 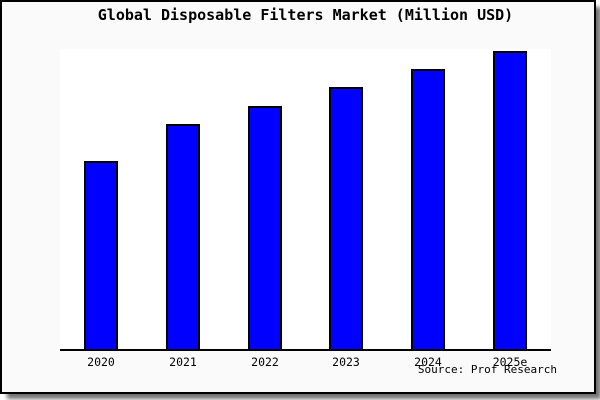 I want to click on bar-2024, so click(x=428, y=209).